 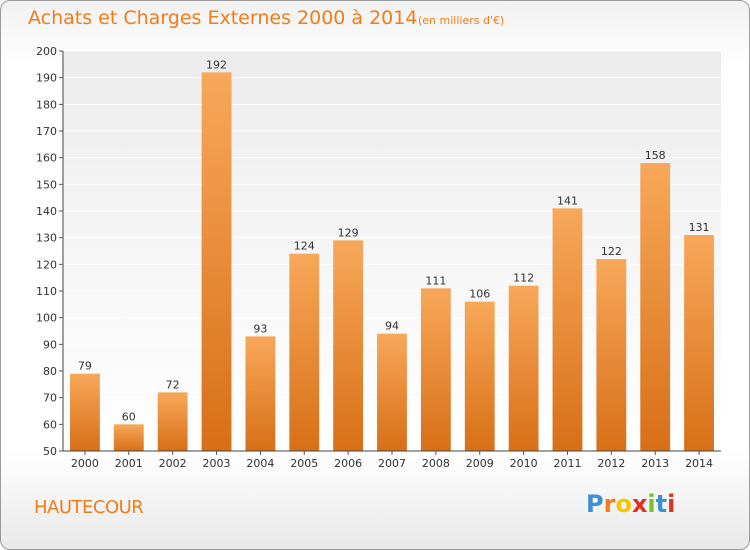 I want to click on x-tick-label: 2006, so click(x=348, y=463).